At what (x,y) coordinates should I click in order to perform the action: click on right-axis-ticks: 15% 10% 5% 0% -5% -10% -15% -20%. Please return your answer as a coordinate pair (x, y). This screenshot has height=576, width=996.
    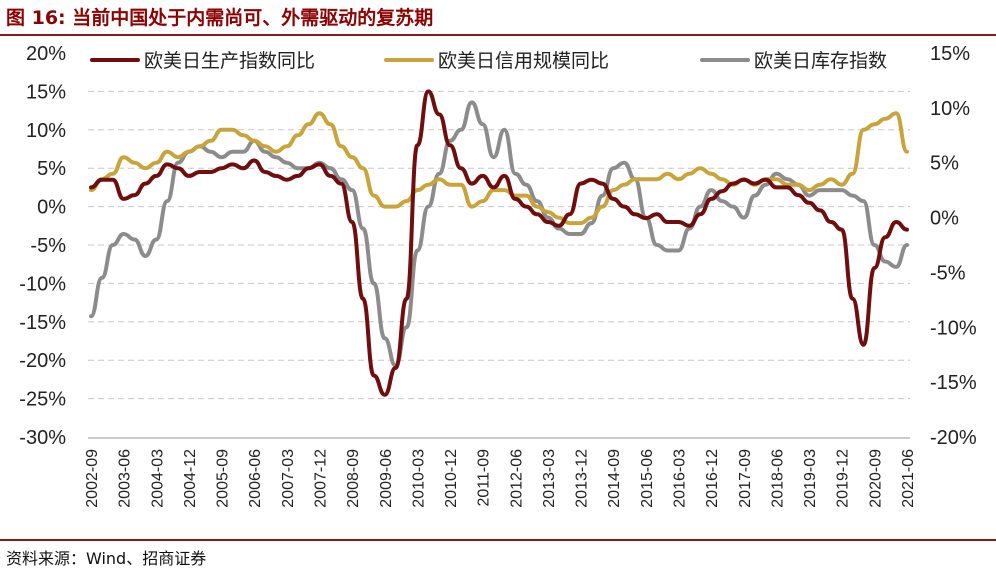
    Looking at the image, I should click on (953, 246).